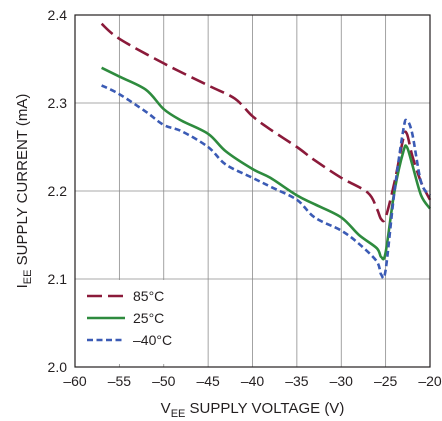 The width and height of the screenshot is (442, 421). Describe the element at coordinates (22, 286) in the screenshot. I see `y-axis-label-main: I` at that location.